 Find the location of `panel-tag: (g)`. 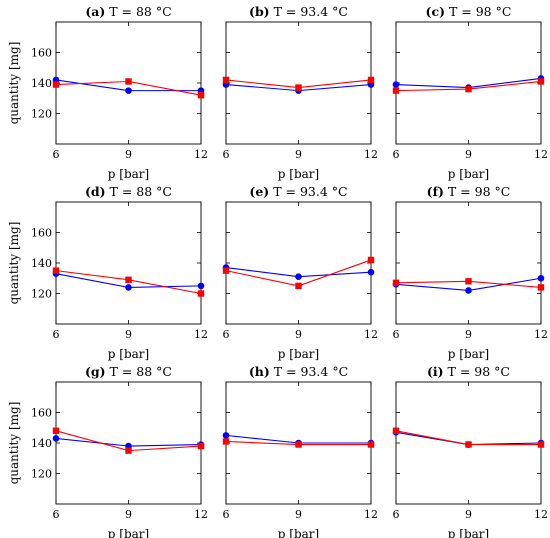

panel-tag: (g) is located at coordinates (95, 371).